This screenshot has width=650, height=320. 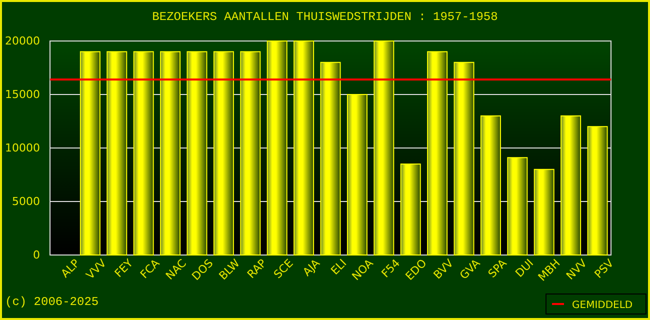 What do you see at coordinates (602, 305) in the screenshot?
I see `legend-label: GEMIDDELD` at bounding box center [602, 305].